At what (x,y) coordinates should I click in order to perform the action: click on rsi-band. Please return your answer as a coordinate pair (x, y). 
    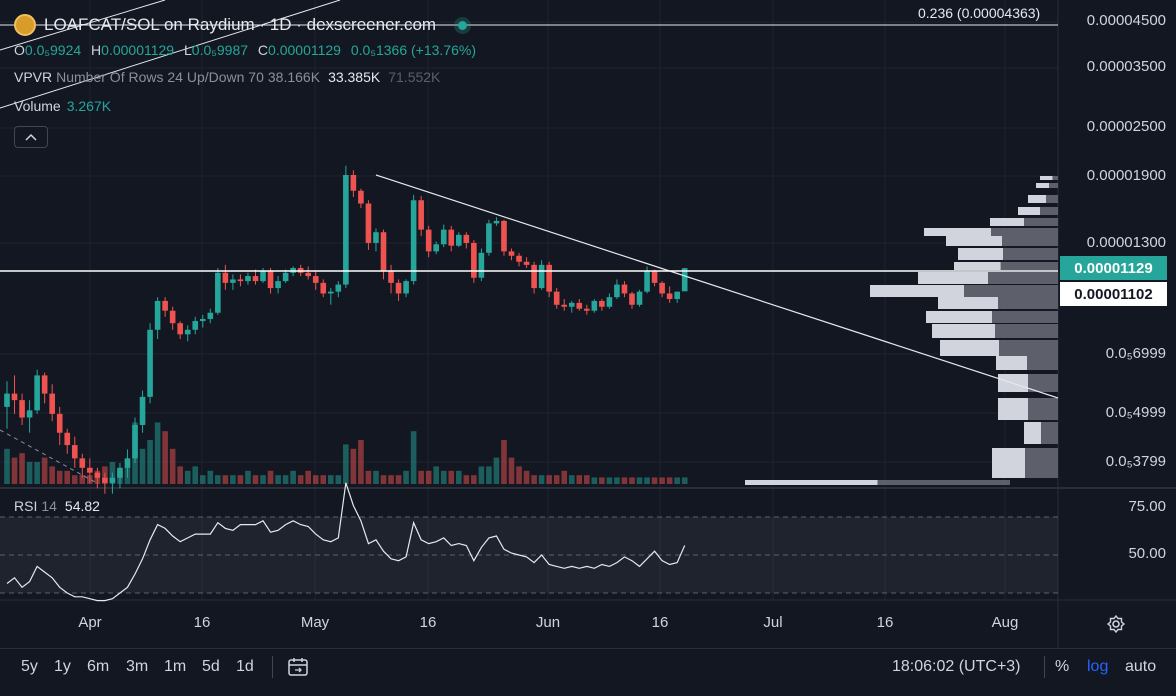
    Looking at the image, I should click on (529, 555).